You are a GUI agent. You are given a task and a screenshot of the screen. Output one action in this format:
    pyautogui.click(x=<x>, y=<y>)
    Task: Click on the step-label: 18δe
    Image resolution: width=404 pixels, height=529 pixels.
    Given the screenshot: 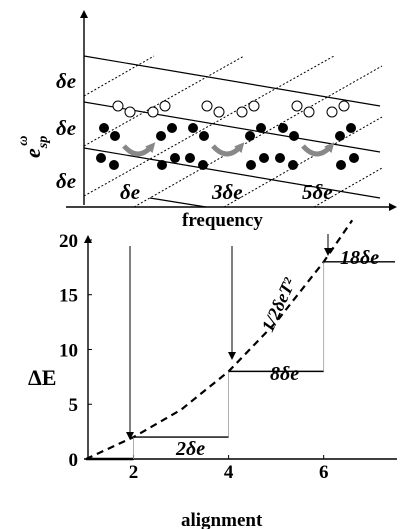 What is the action you would take?
    pyautogui.click(x=359, y=258)
    